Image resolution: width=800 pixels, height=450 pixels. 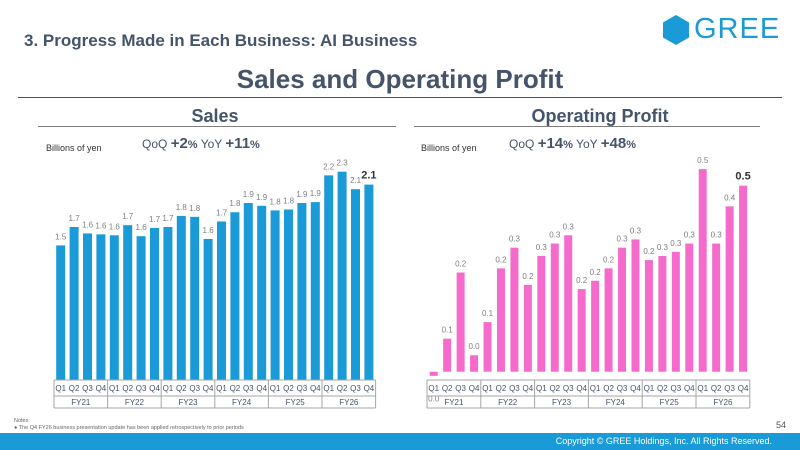 I want to click on sales-data-label: 2.2, so click(x=329, y=166).